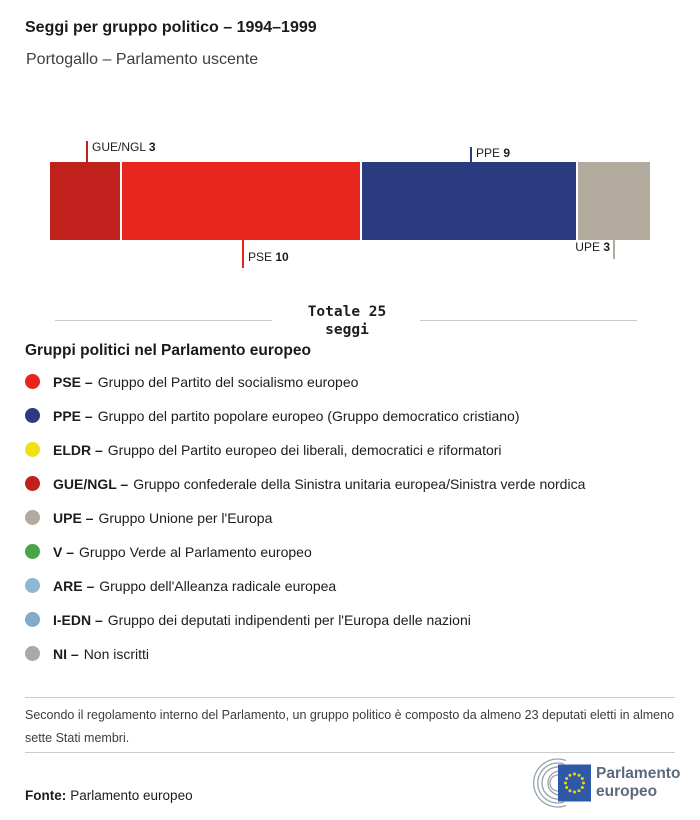 The height and width of the screenshot is (820, 700). Describe the element at coordinates (32, 381) in the screenshot. I see `pse-color-dot-icon` at that location.